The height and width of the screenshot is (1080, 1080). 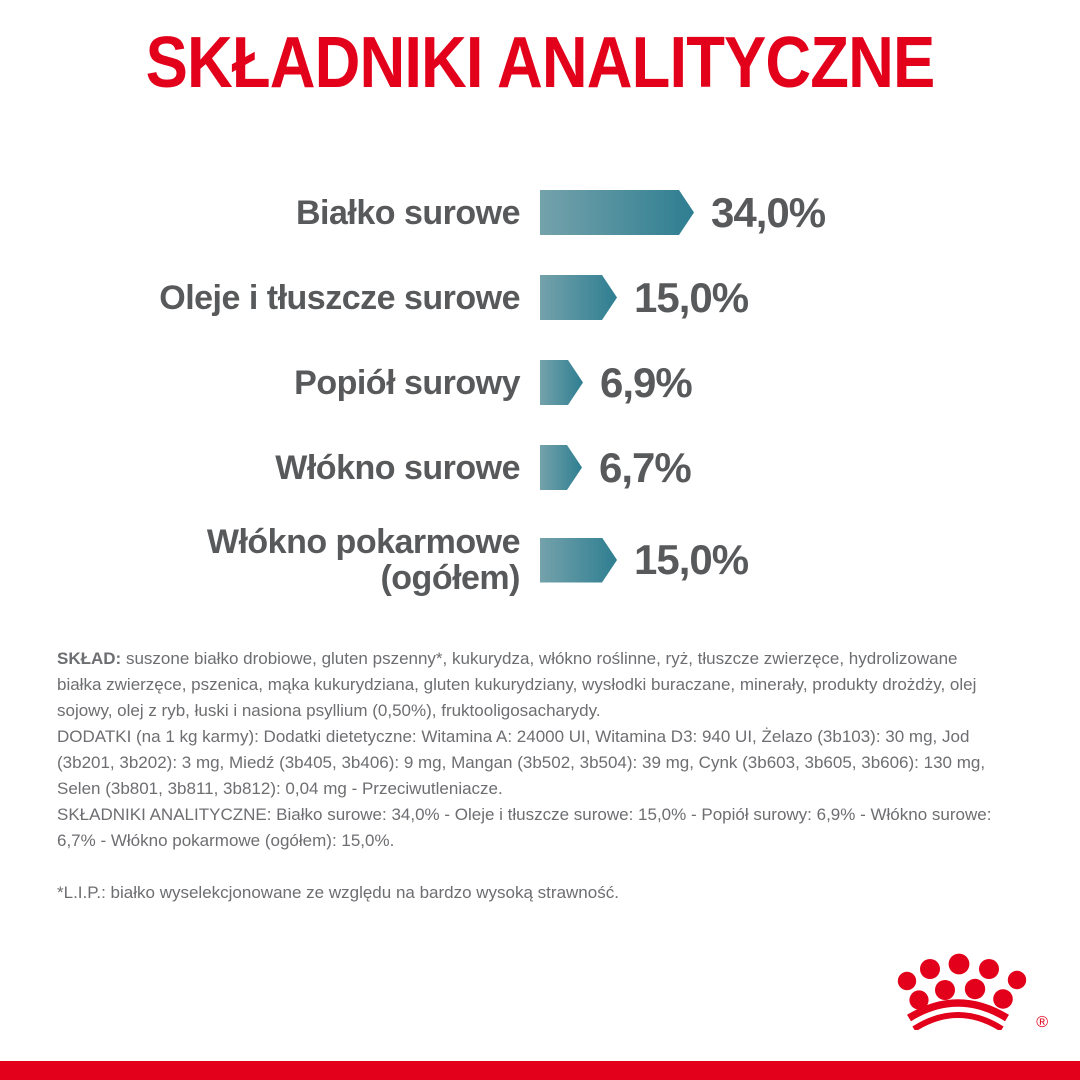 I want to click on chart-row: Oleje i tłuszcze surowe 15,0%, so click(x=540, y=297).